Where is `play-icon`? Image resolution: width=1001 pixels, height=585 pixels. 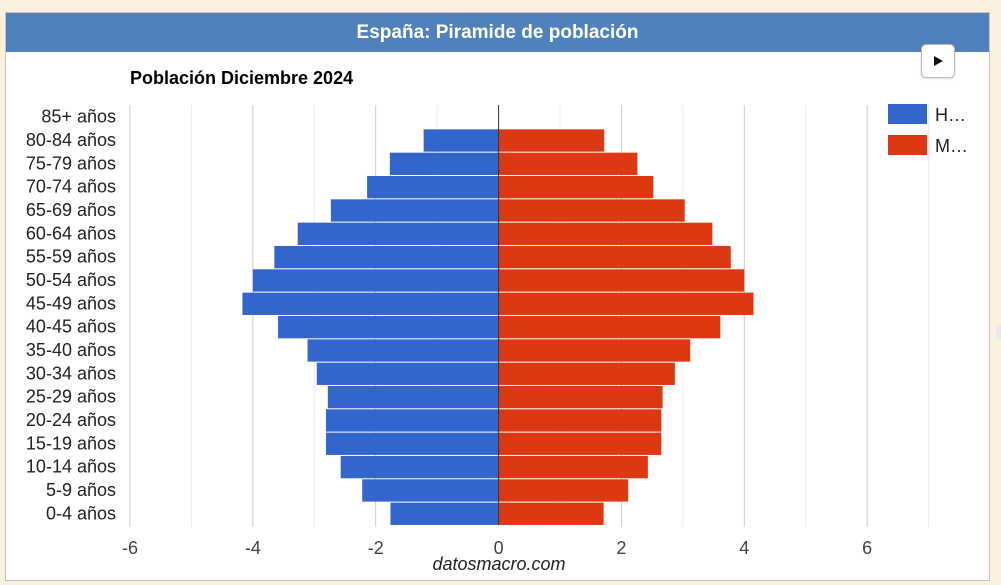
play-icon is located at coordinates (938, 61).